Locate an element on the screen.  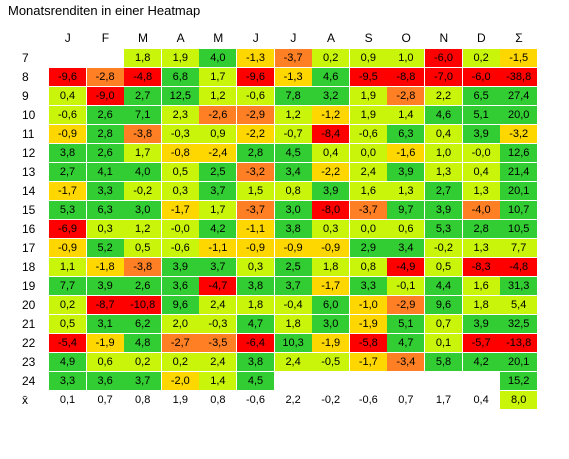
row-label: 21 is located at coordinates (29, 324).